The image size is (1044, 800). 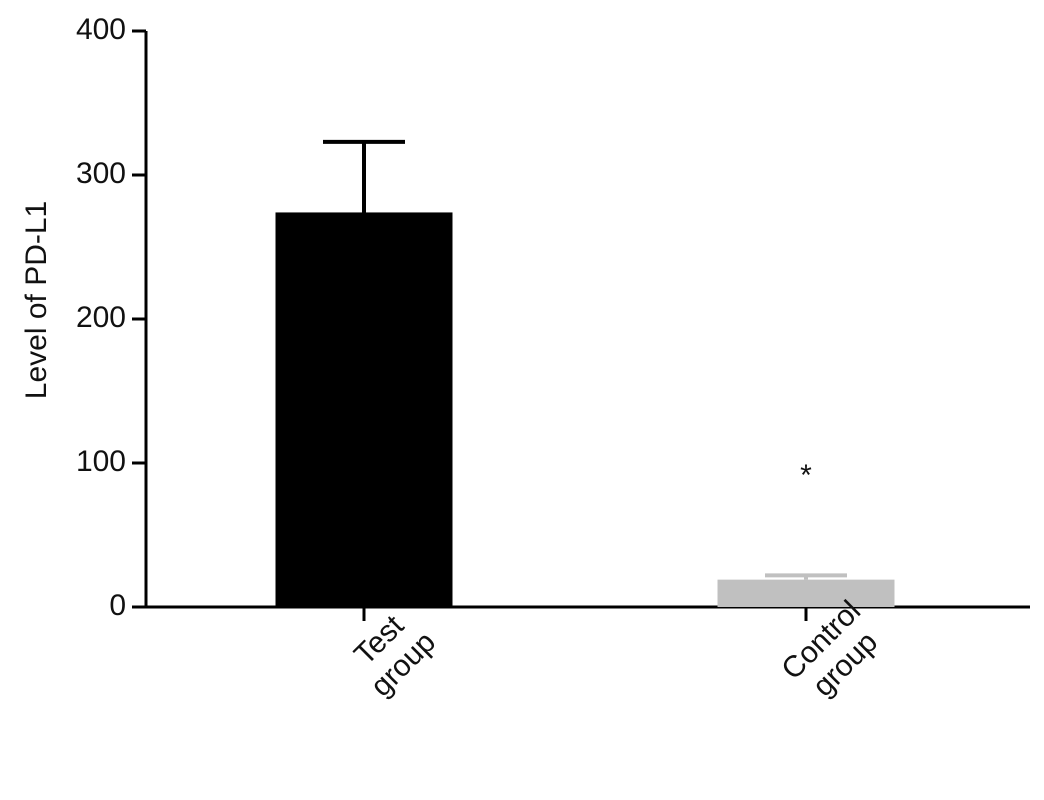 I want to click on y-tick-label: 100, so click(x=101, y=461).